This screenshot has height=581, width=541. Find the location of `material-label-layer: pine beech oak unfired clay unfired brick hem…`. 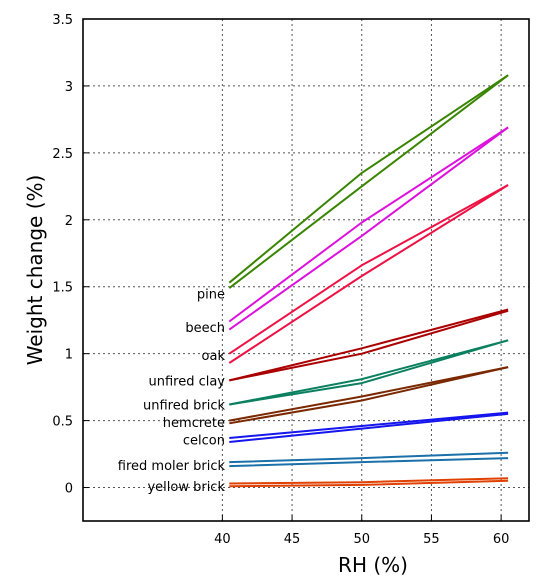

material-label-layer: pine beech oak unfired clay unfired brick hem… is located at coordinates (172, 391).